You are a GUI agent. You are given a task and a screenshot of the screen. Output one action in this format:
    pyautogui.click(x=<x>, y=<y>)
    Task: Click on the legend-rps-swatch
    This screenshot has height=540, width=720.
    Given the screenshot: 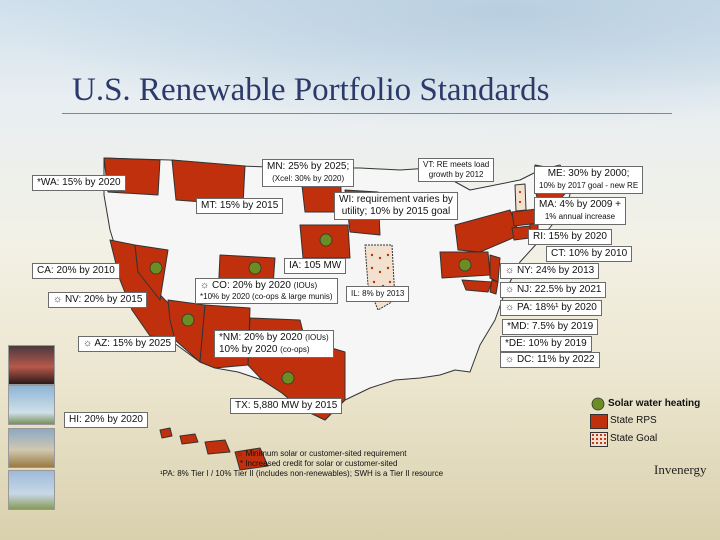 What is the action you would take?
    pyautogui.click(x=599, y=421)
    